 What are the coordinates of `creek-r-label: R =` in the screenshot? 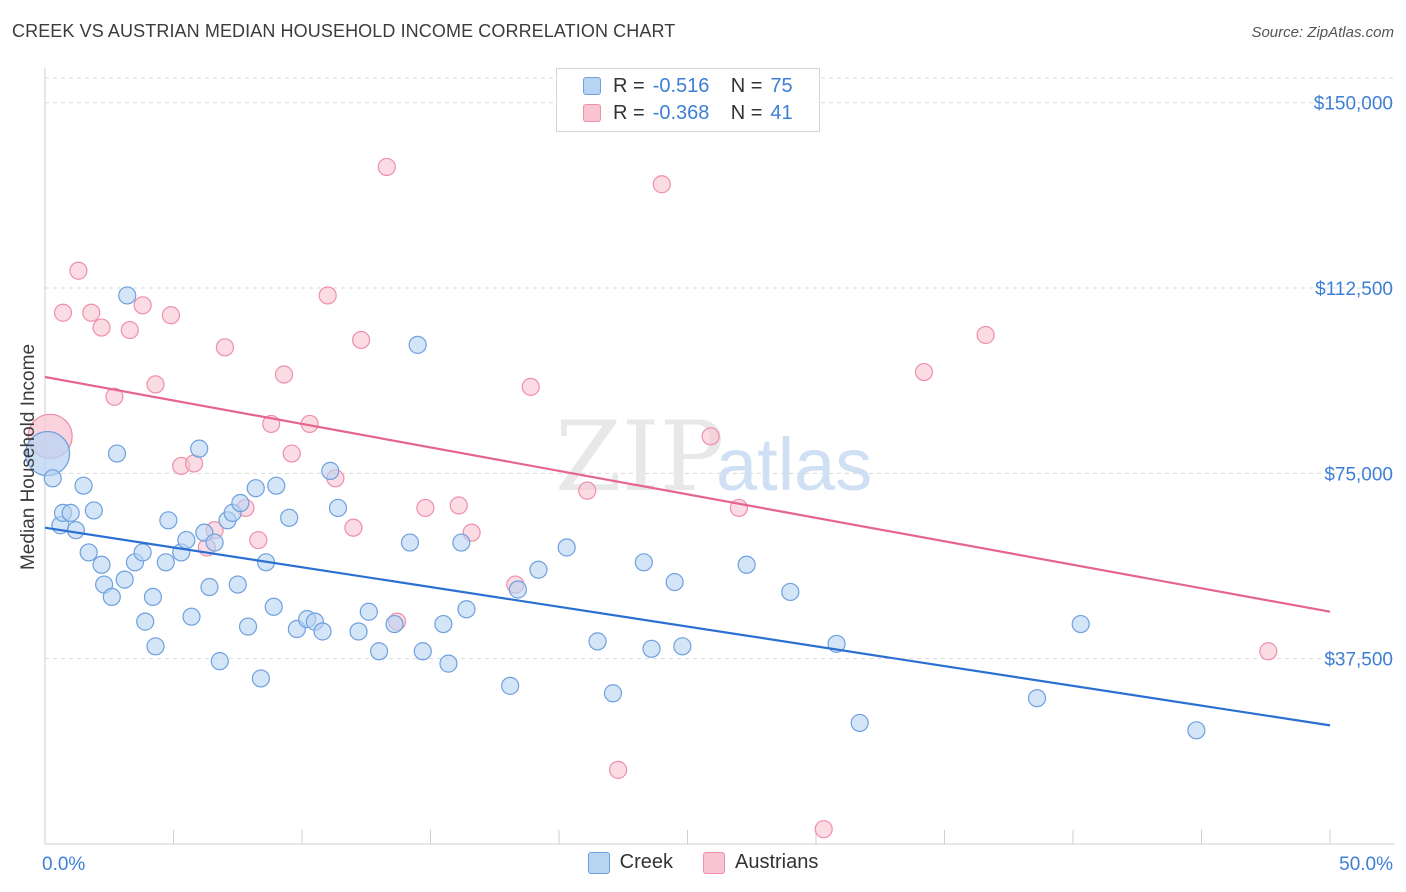 It's located at (629, 85).